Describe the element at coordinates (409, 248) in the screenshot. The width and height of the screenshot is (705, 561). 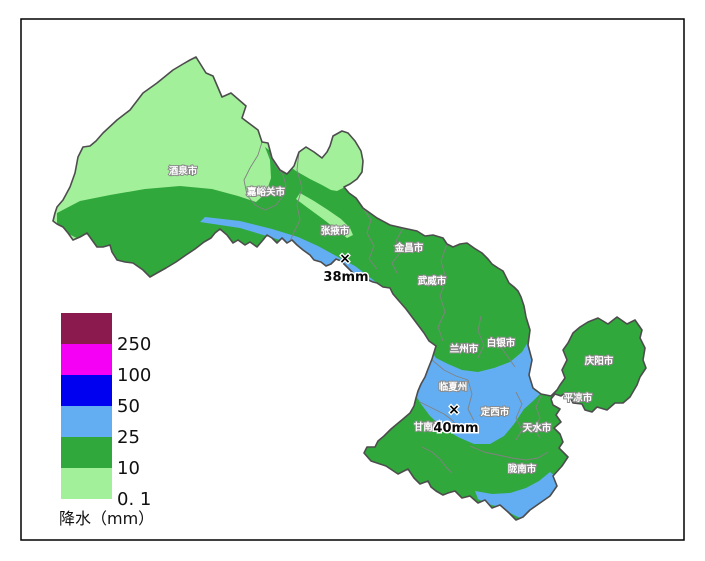
I see `region-label: 金昌市` at that location.